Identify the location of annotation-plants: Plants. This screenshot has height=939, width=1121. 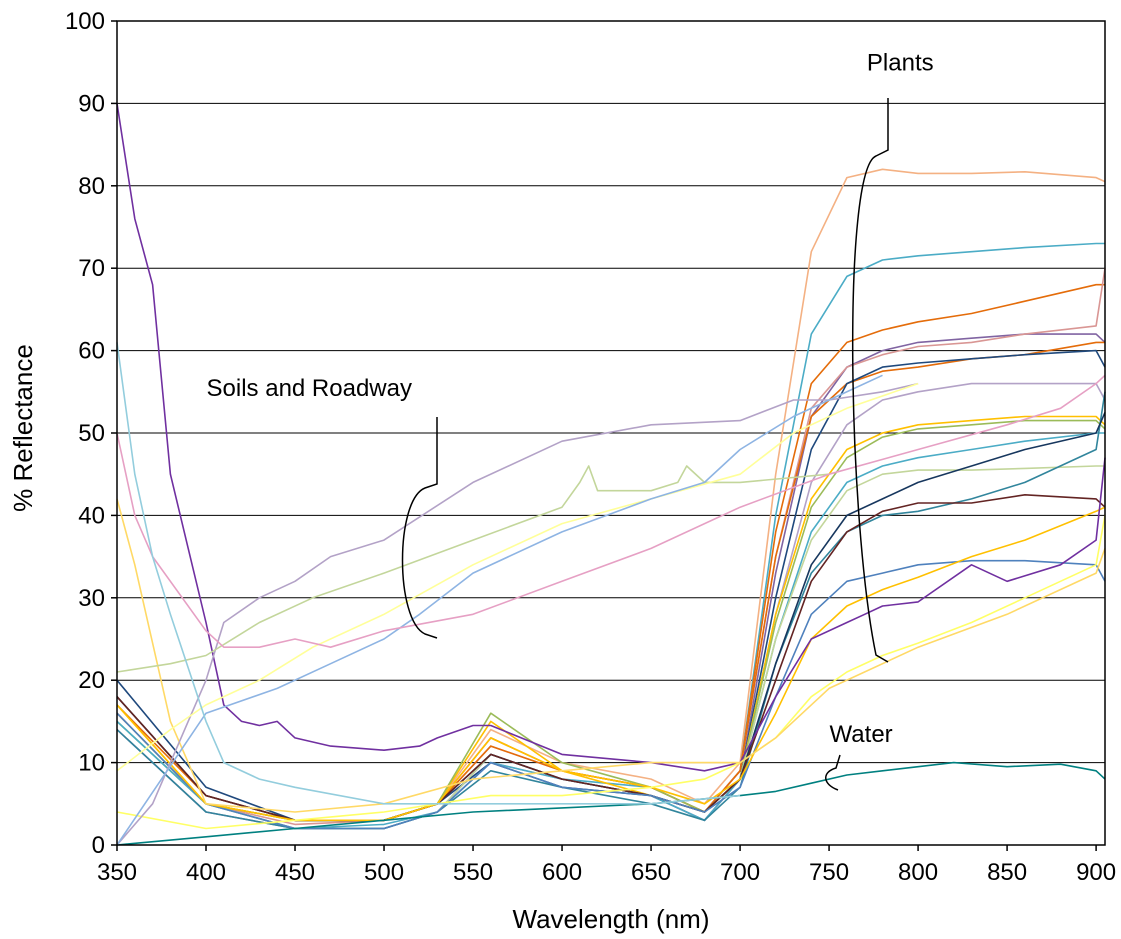
(900, 62).